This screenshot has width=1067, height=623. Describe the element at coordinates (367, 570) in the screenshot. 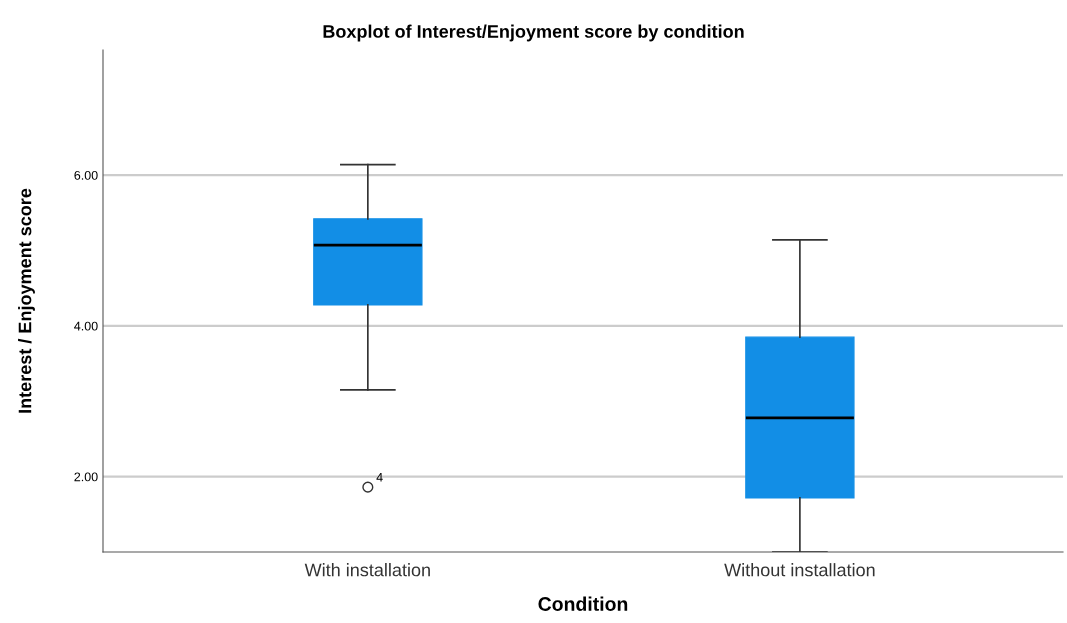

I see `x-tick-label: With installation` at that location.